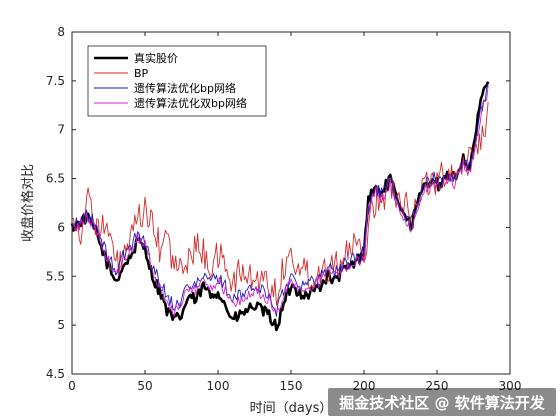  I want to click on x-tick-label: 200, so click(364, 386).